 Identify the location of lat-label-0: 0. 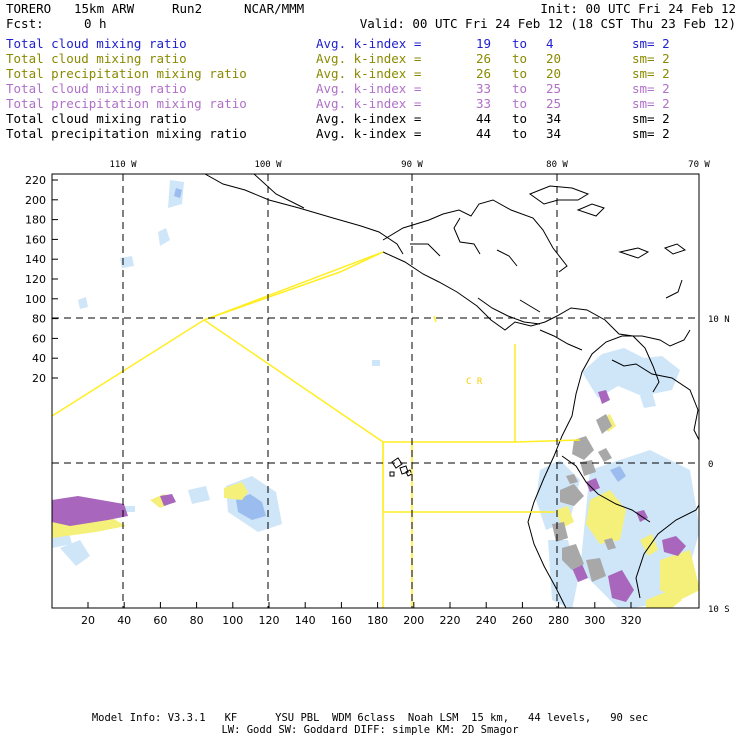
(710, 465).